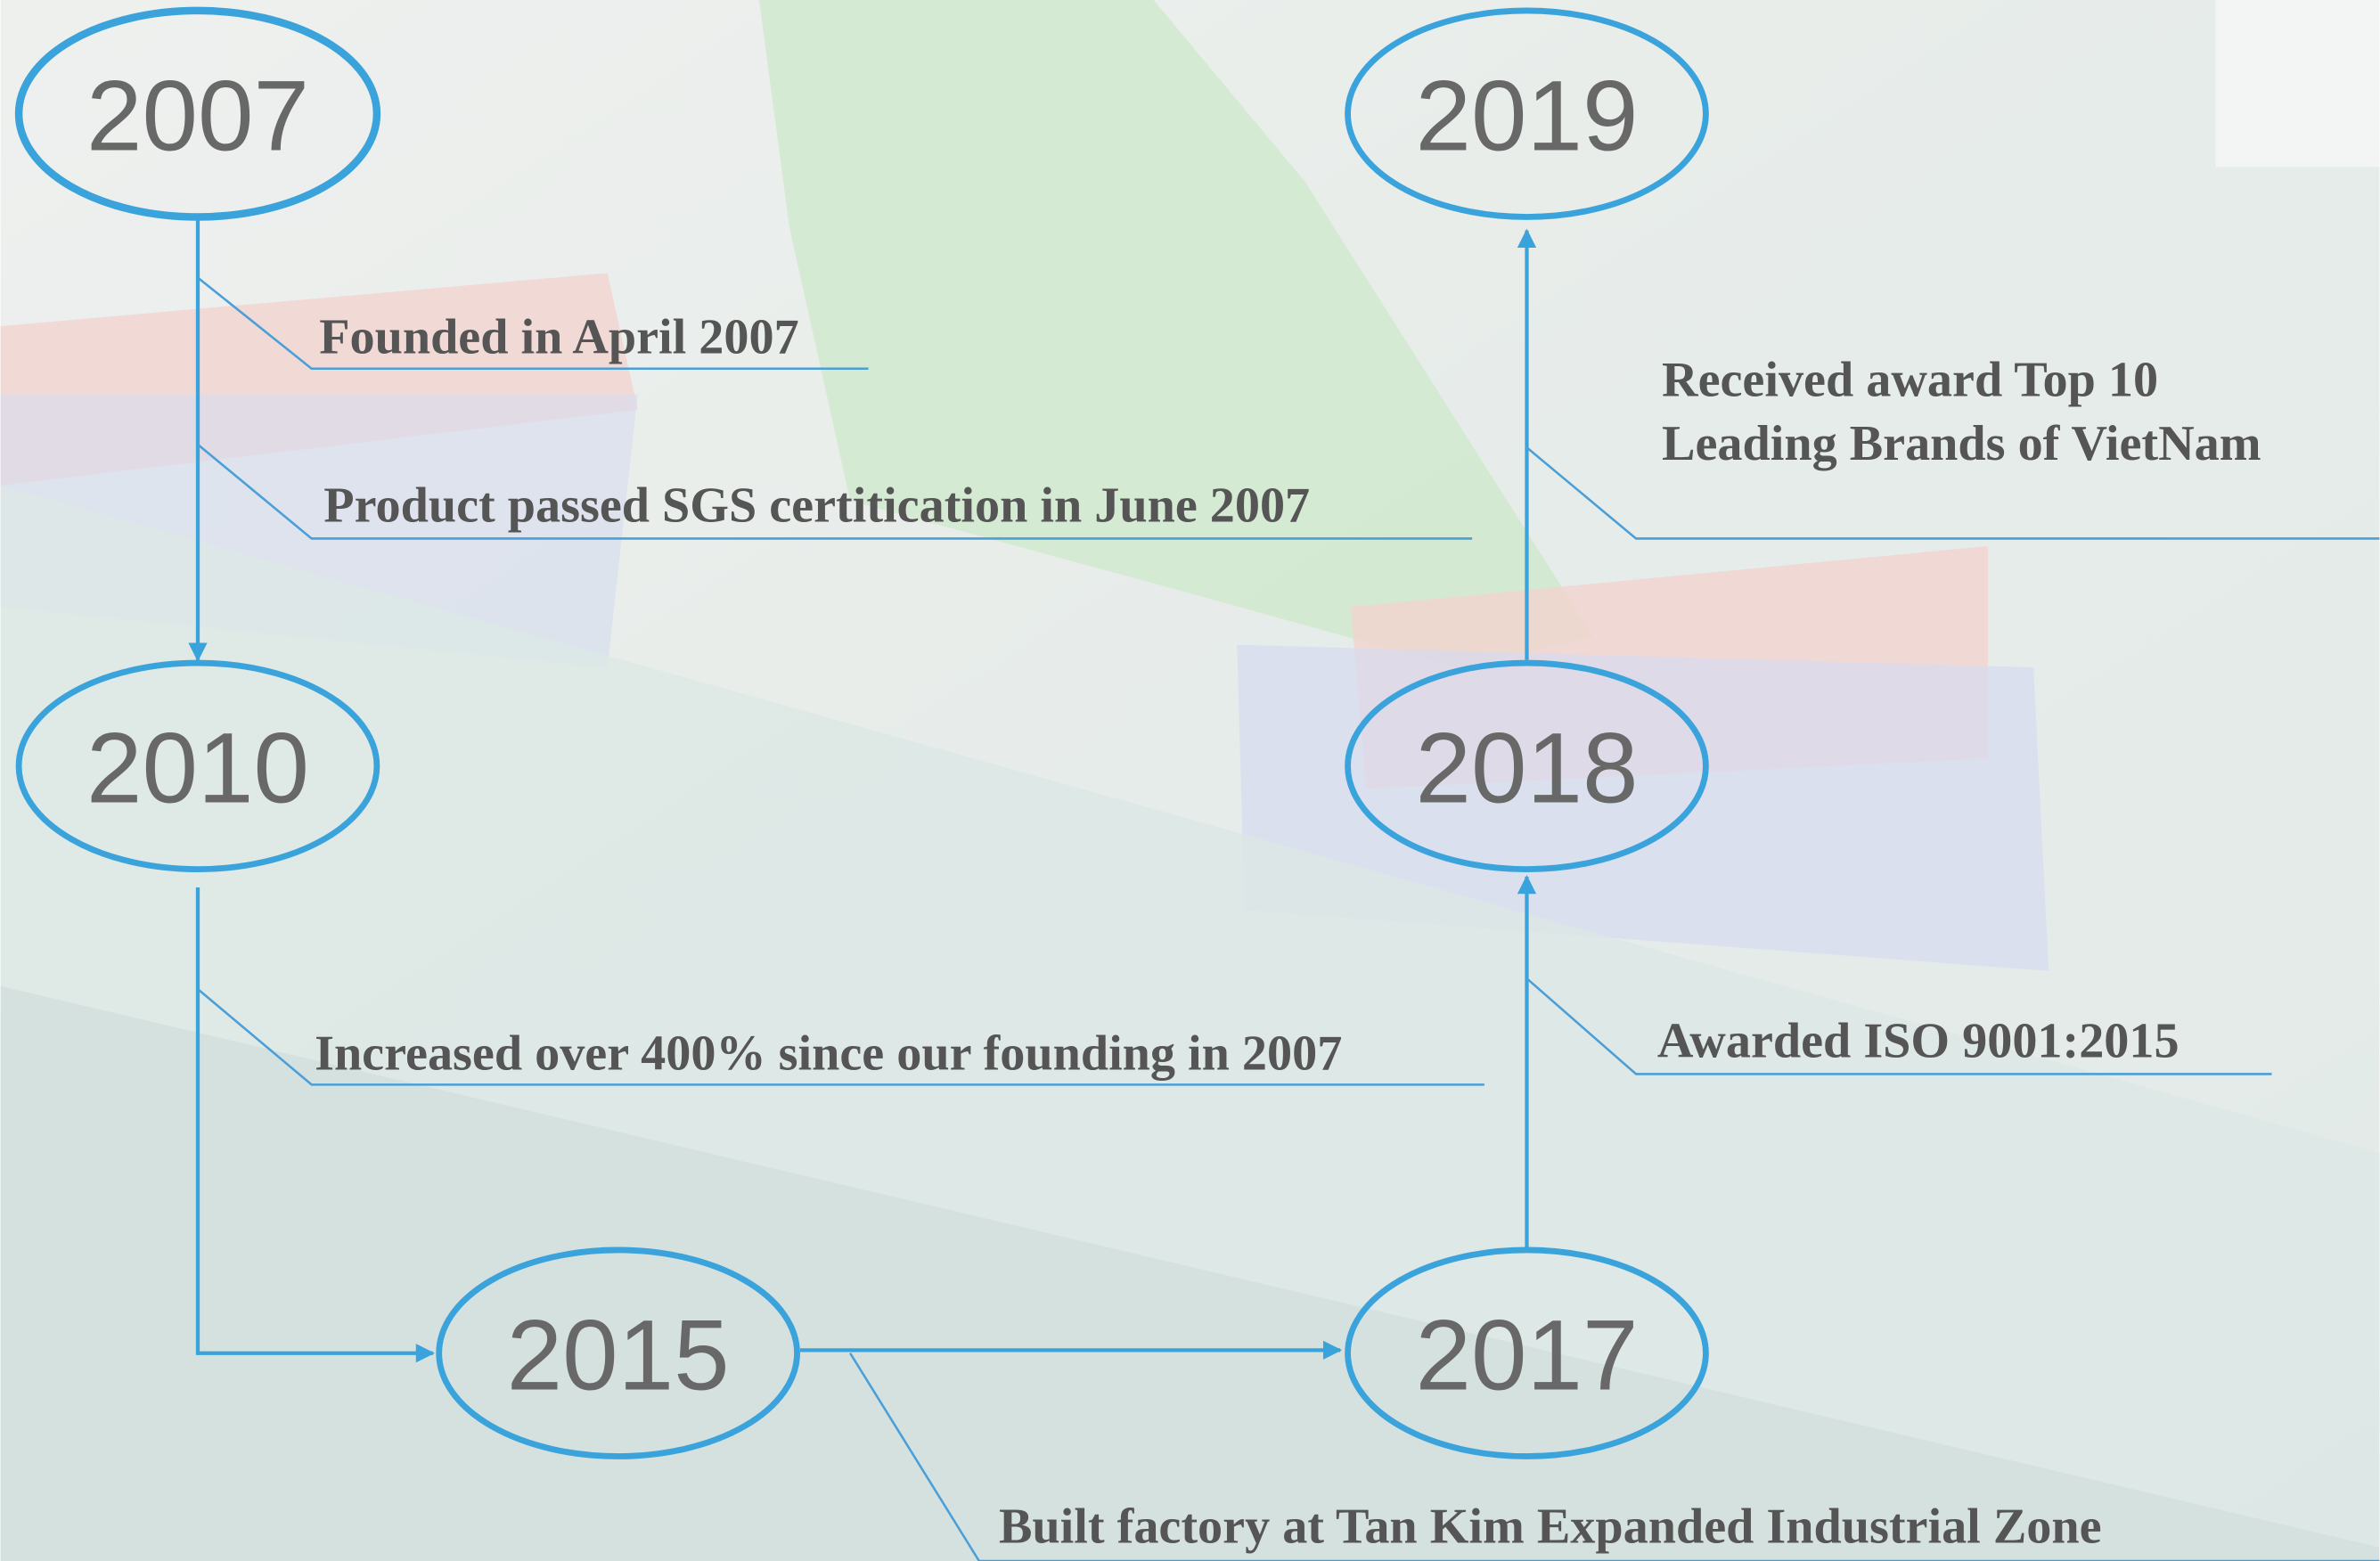 The image size is (2380, 1561). I want to click on event-text: Awarded ISO 9001:2015, so click(1918, 1041).